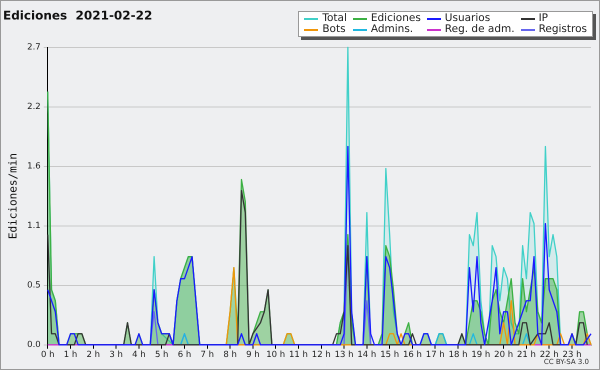  Describe the element at coordinates (34, 167) in the screenshot. I see `y-tick-label: 1.6` at that location.